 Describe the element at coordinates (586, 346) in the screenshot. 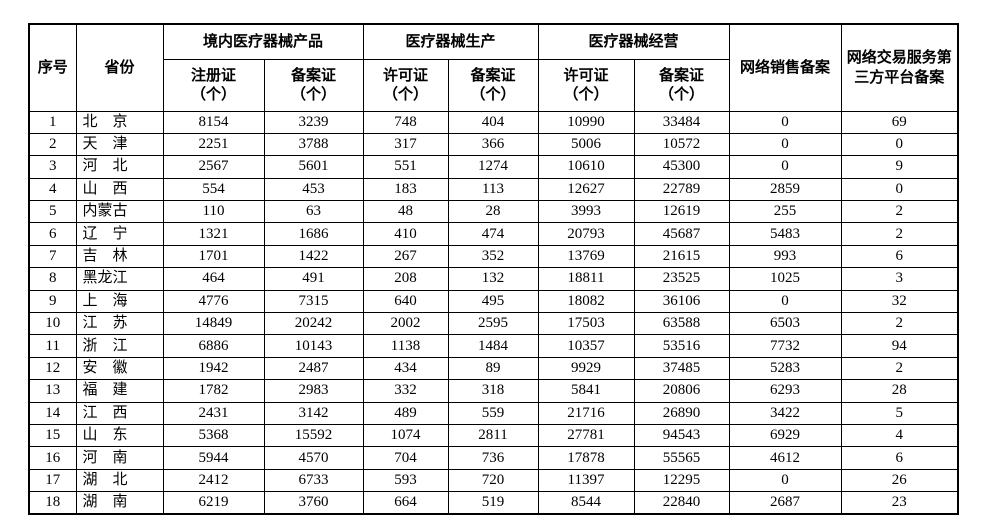

I see `value-cell: 10357` at that location.